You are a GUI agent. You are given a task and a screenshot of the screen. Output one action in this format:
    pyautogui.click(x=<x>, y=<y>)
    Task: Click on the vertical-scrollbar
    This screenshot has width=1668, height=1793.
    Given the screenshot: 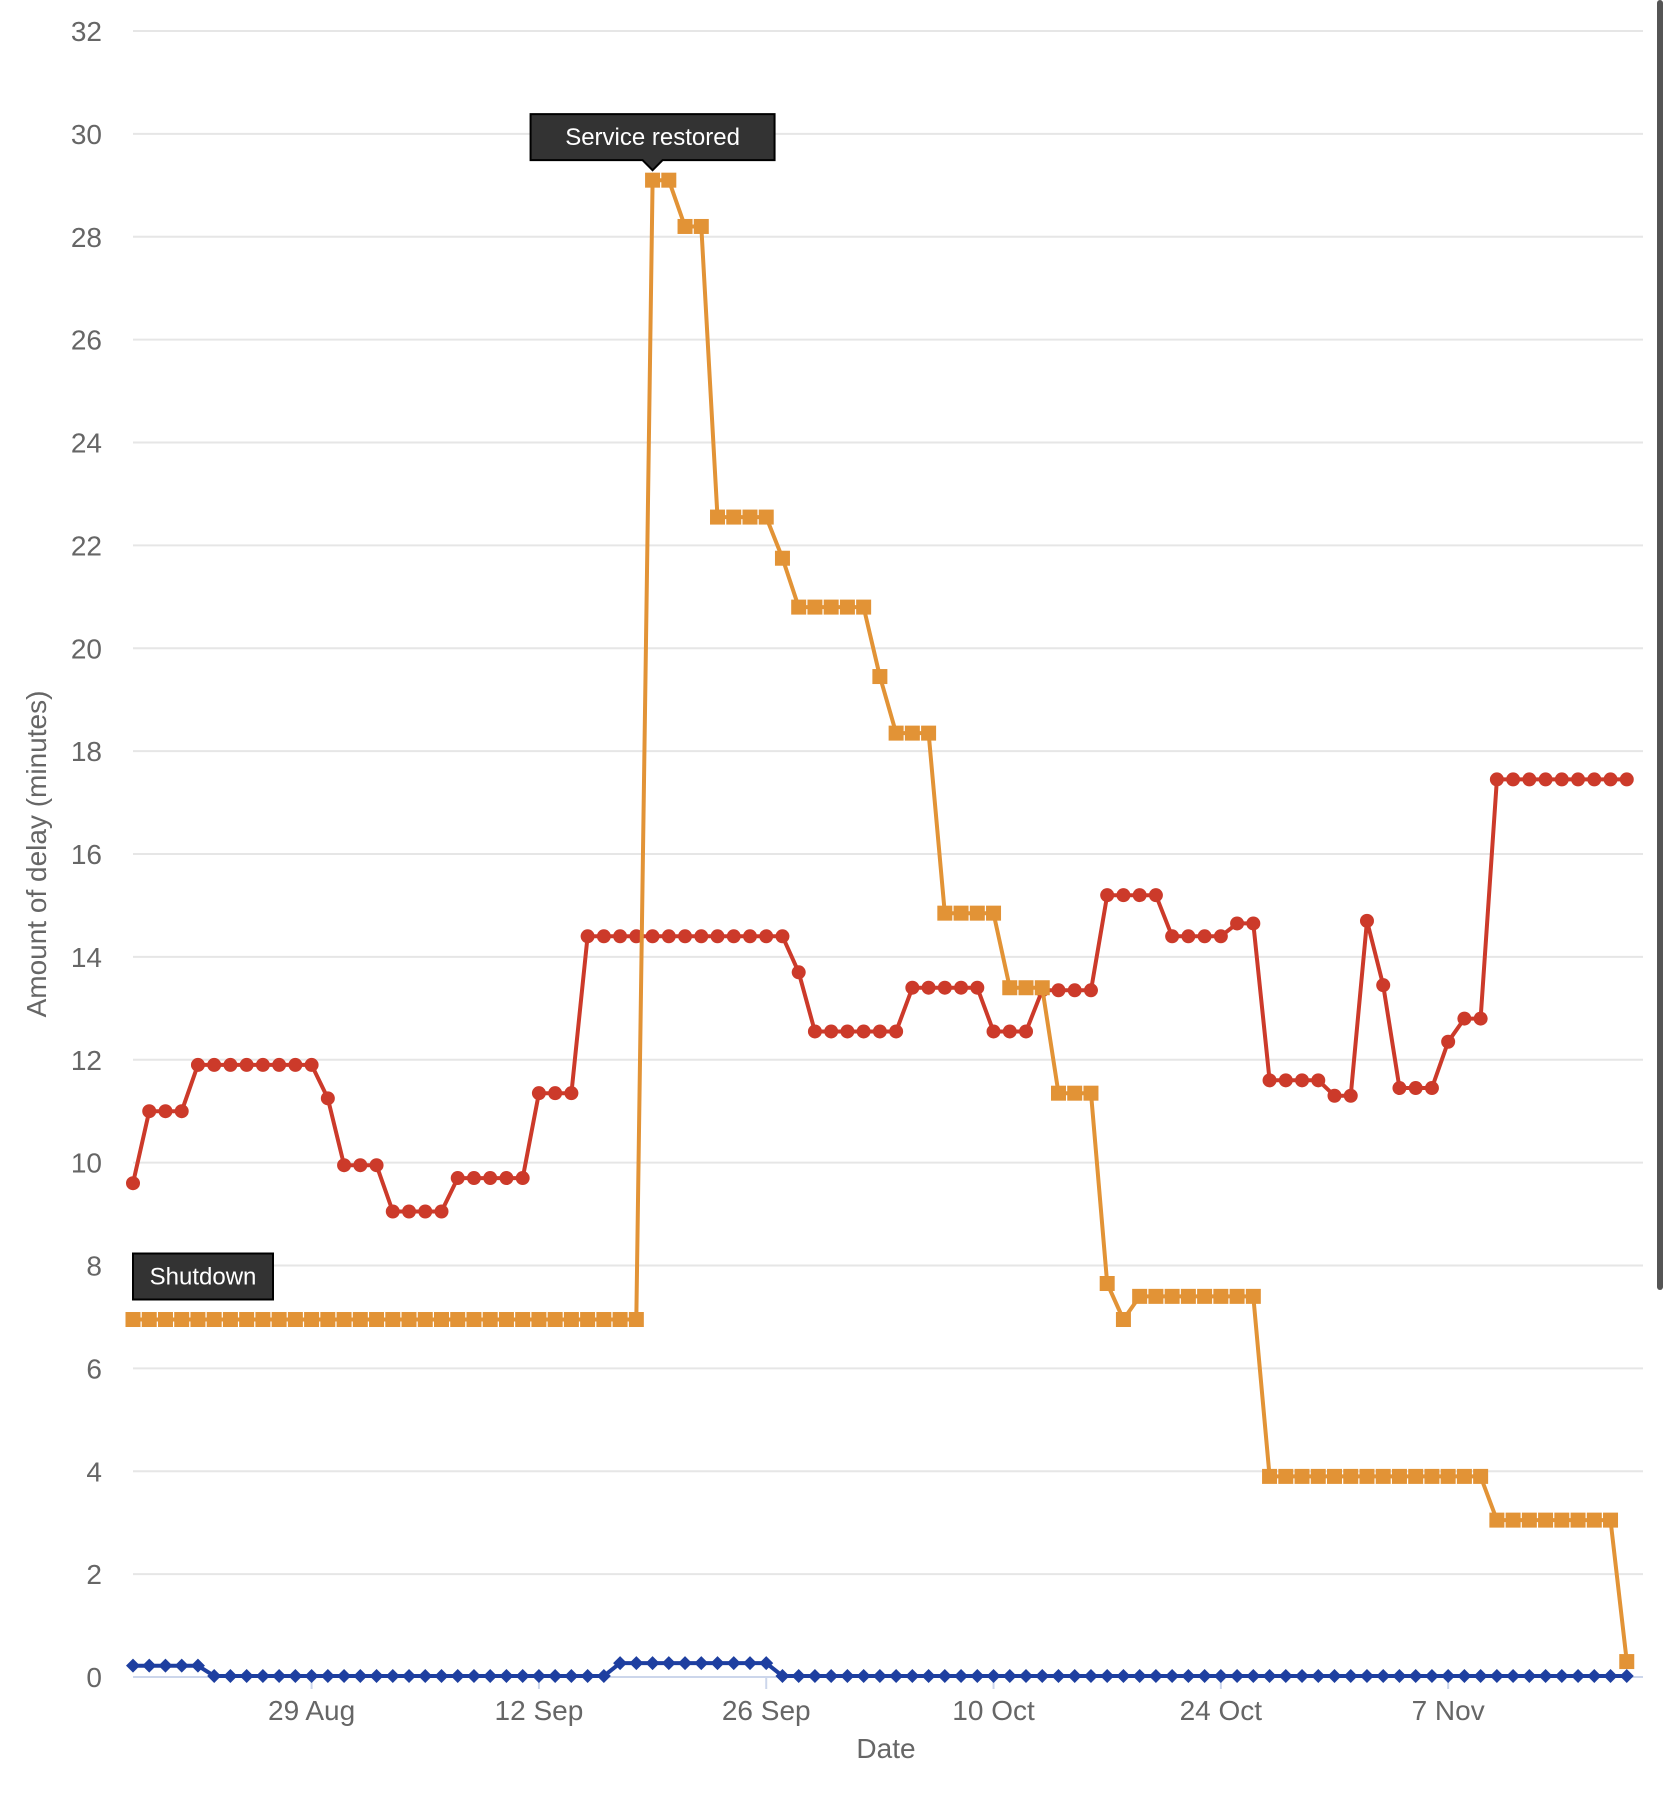 What is the action you would take?
    pyautogui.click(x=1660, y=645)
    